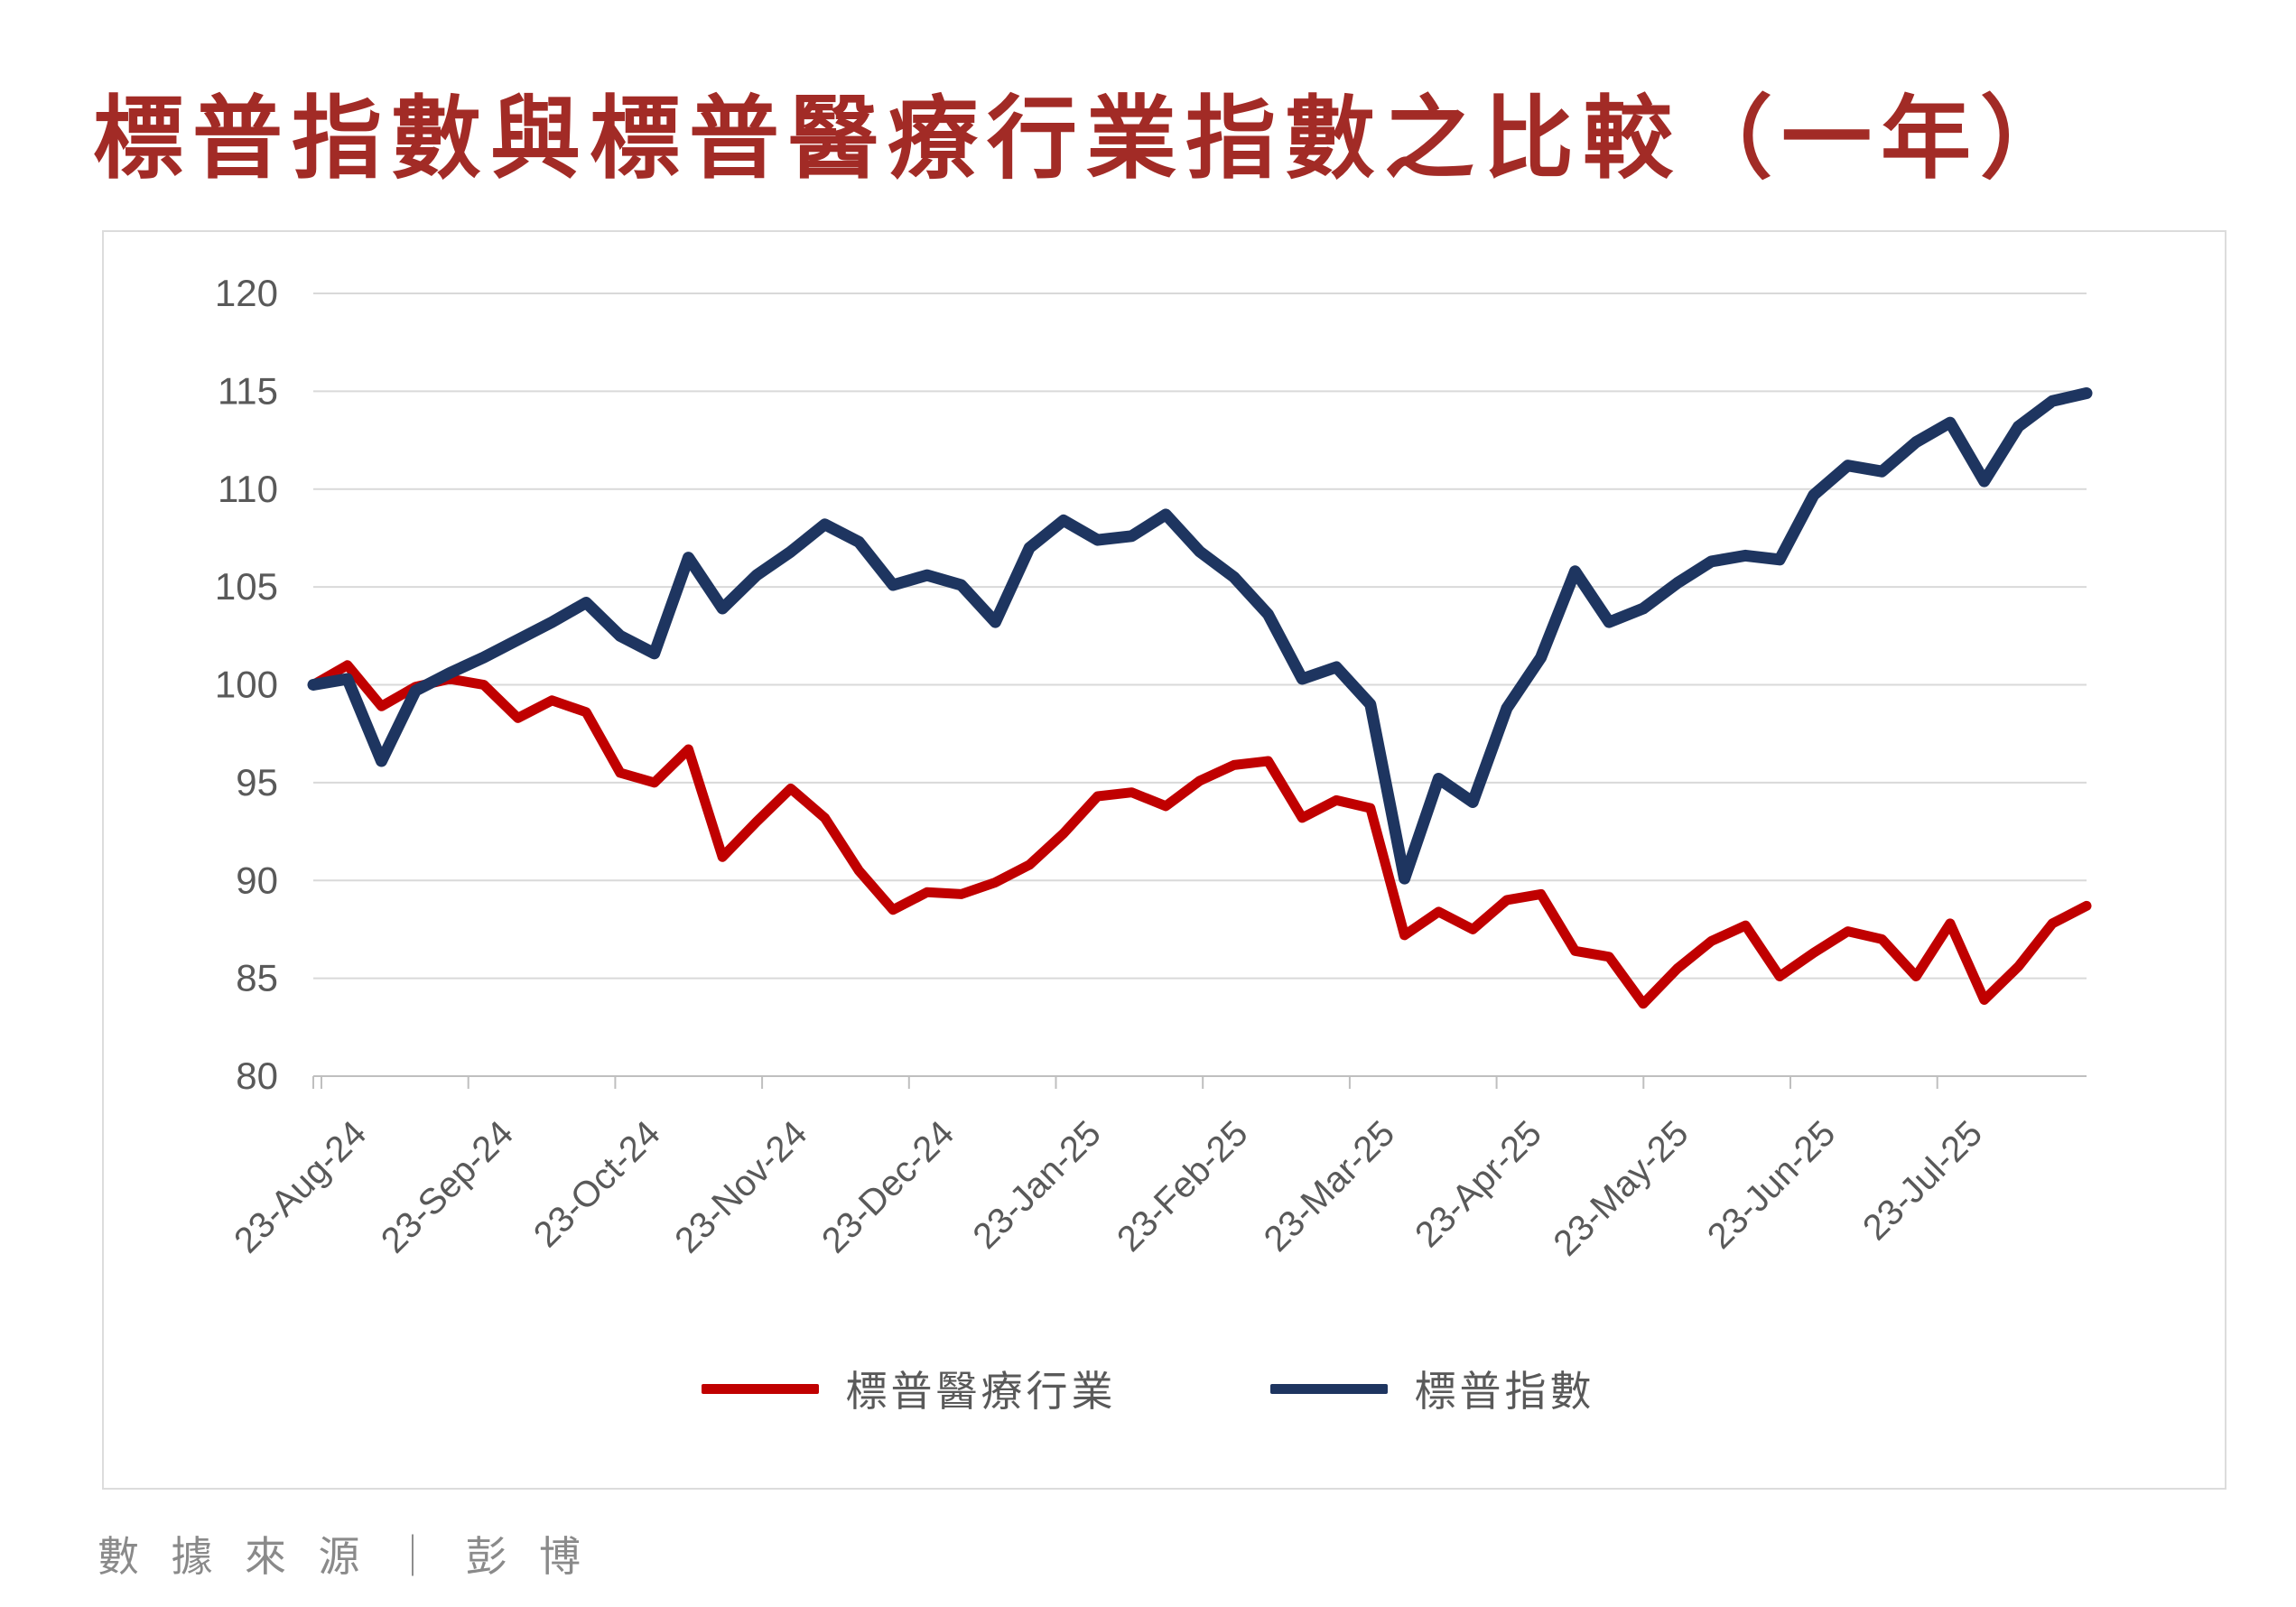 This screenshot has height=1607, width=2296. What do you see at coordinates (981, 1392) in the screenshot?
I see `legend-label-healthcare: 標普醫療行業` at bounding box center [981, 1392].